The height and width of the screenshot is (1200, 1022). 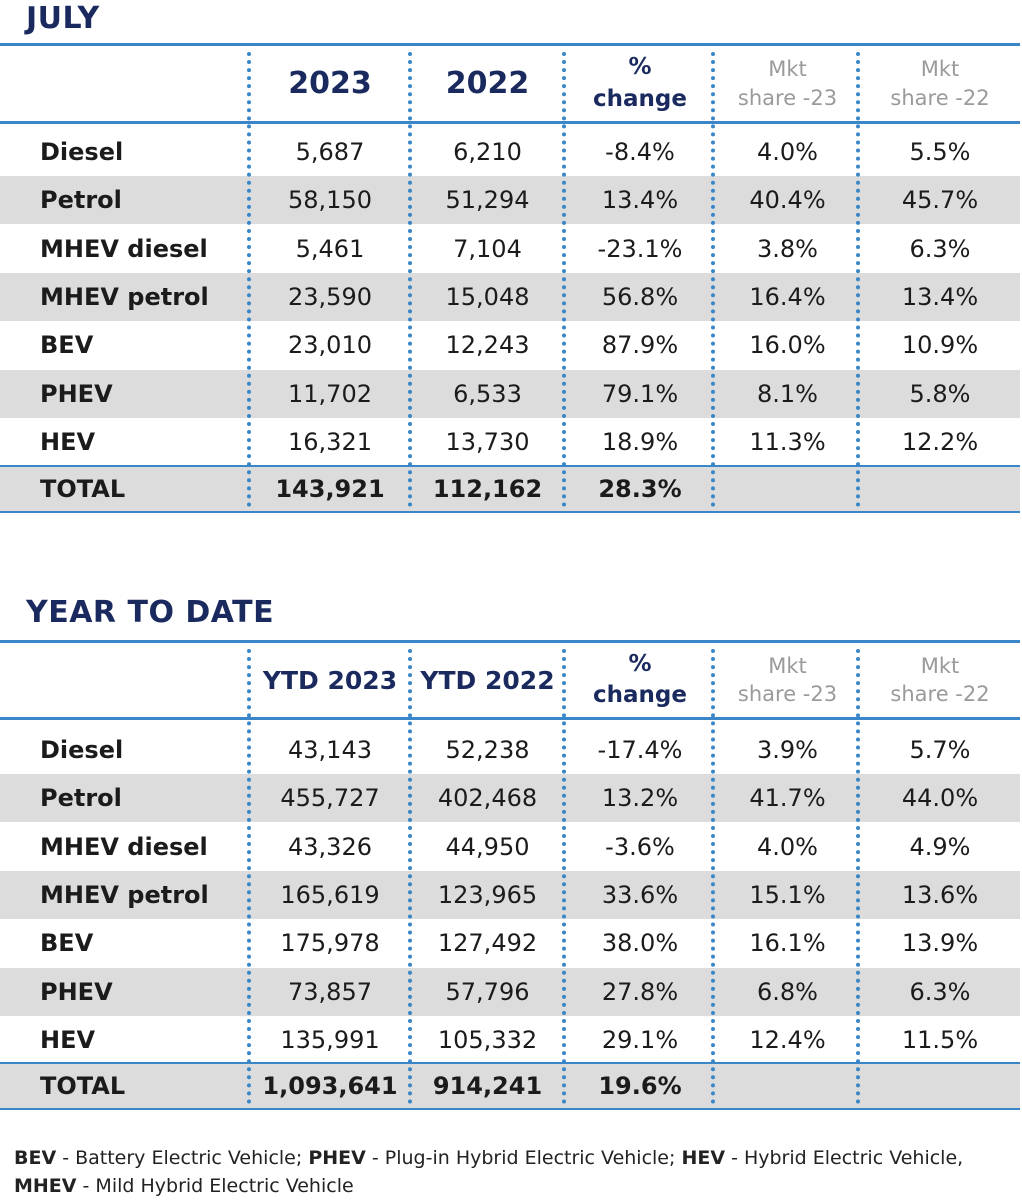 I want to click on cell-pct-change: 56.8%, so click(x=640, y=296).